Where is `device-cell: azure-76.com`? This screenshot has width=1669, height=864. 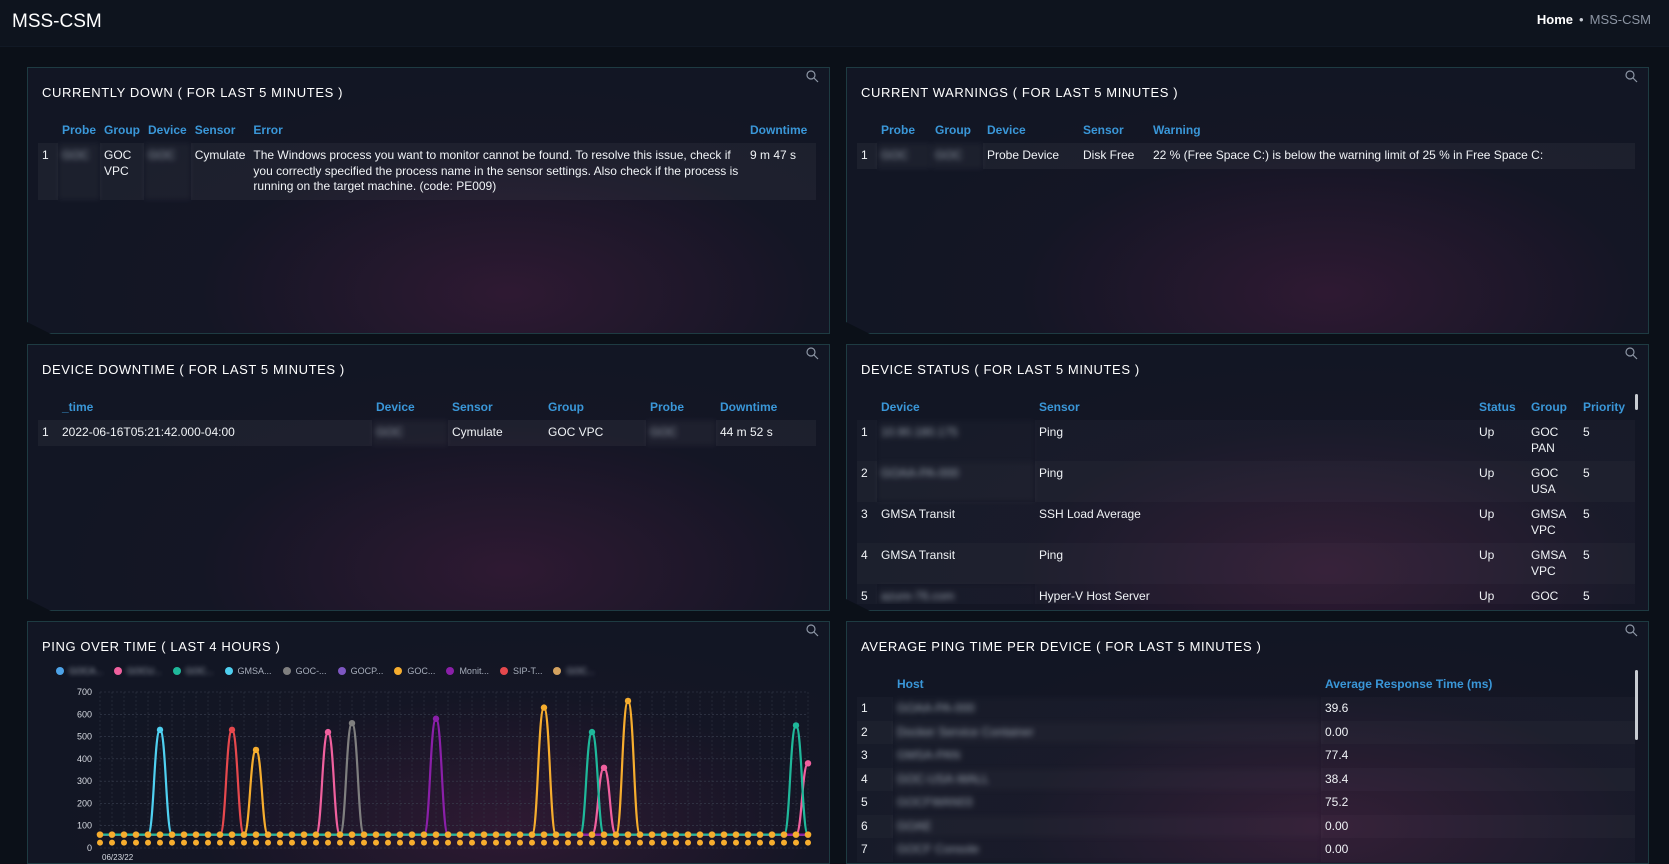
device-cell: azure-76.com is located at coordinates (956, 594).